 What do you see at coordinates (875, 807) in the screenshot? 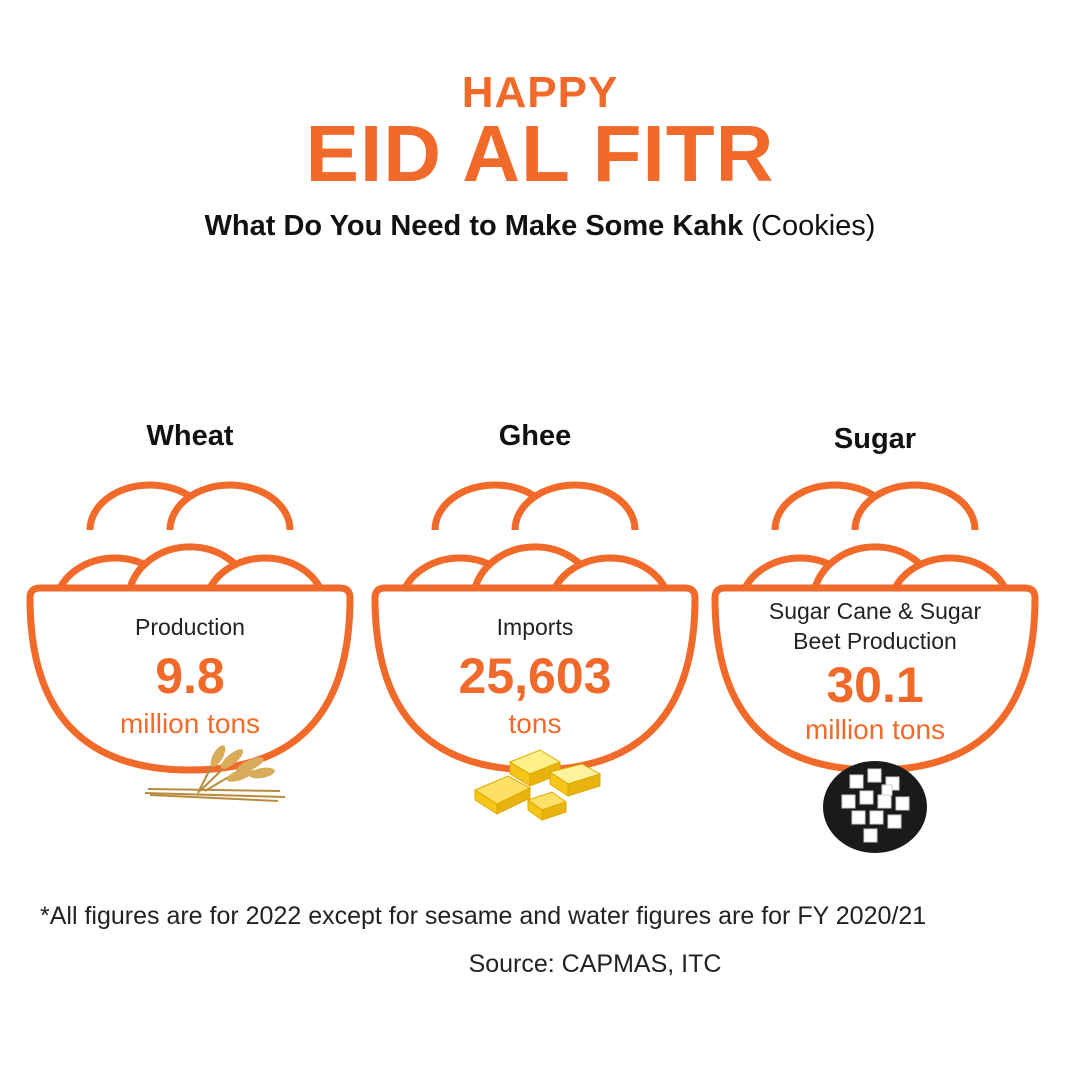
I see `sugar-bowl-icon` at bounding box center [875, 807].